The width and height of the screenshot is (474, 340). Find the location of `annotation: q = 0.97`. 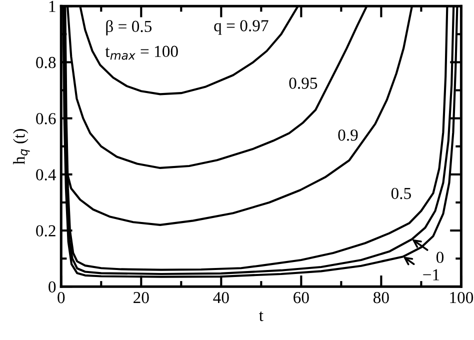

annotation: q = 0.97 is located at coordinates (241, 27).